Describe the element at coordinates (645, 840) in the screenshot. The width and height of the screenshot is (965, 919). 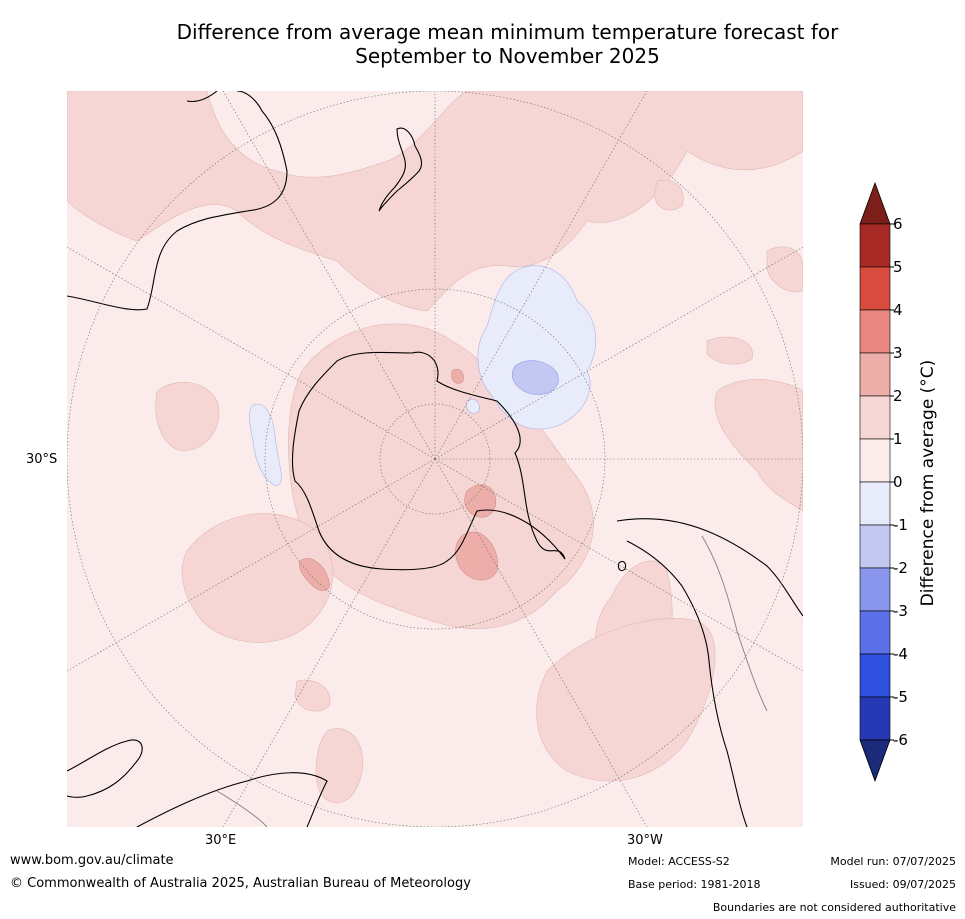
I see `lon-label-30w: 30°W` at that location.